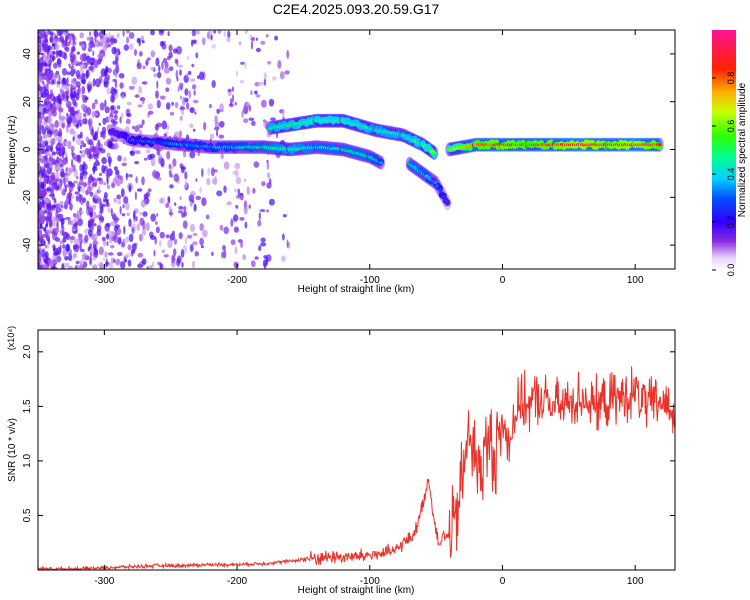 Image resolution: width=750 pixels, height=600 pixels. I want to click on figure-title: C2E4.2025.093.20.59.G17, so click(356, 9).